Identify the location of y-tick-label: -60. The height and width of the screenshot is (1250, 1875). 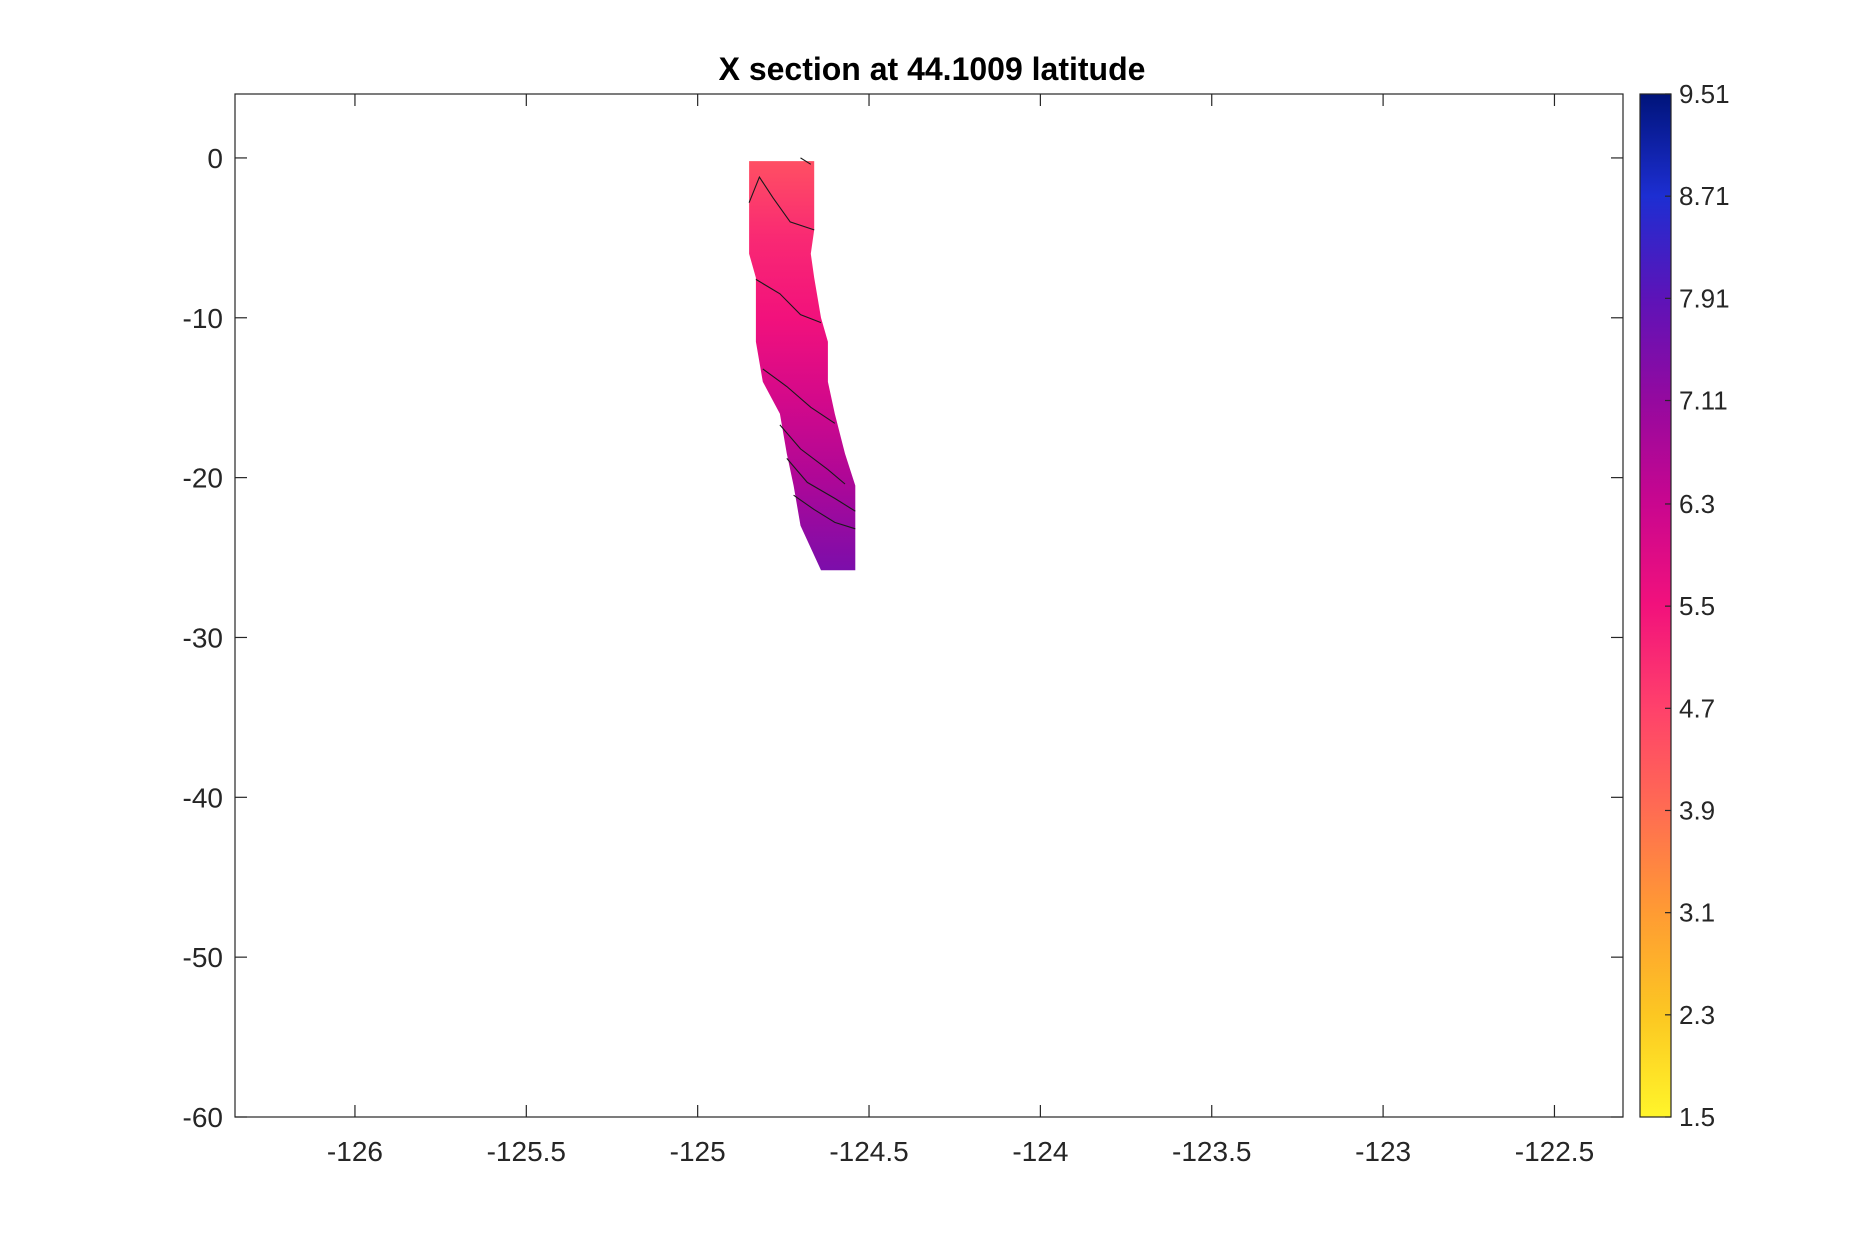
(203, 1117).